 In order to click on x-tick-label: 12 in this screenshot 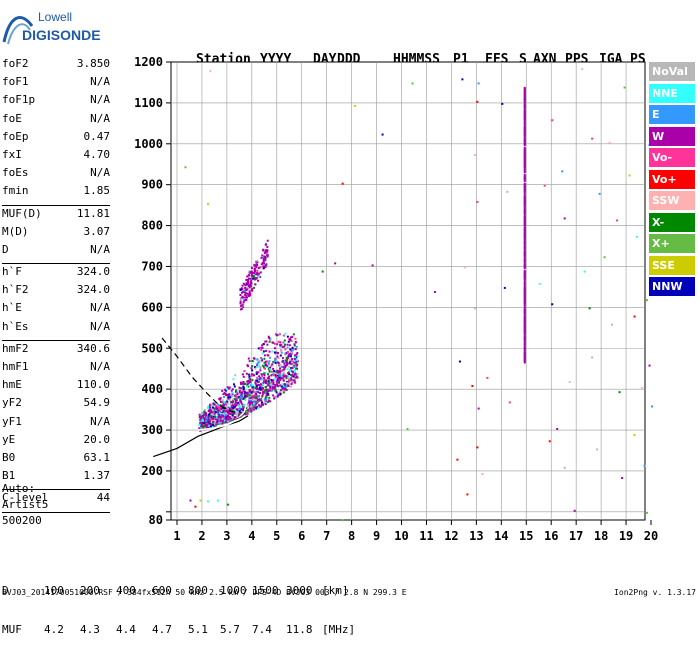, I will do `click(451, 536)`.